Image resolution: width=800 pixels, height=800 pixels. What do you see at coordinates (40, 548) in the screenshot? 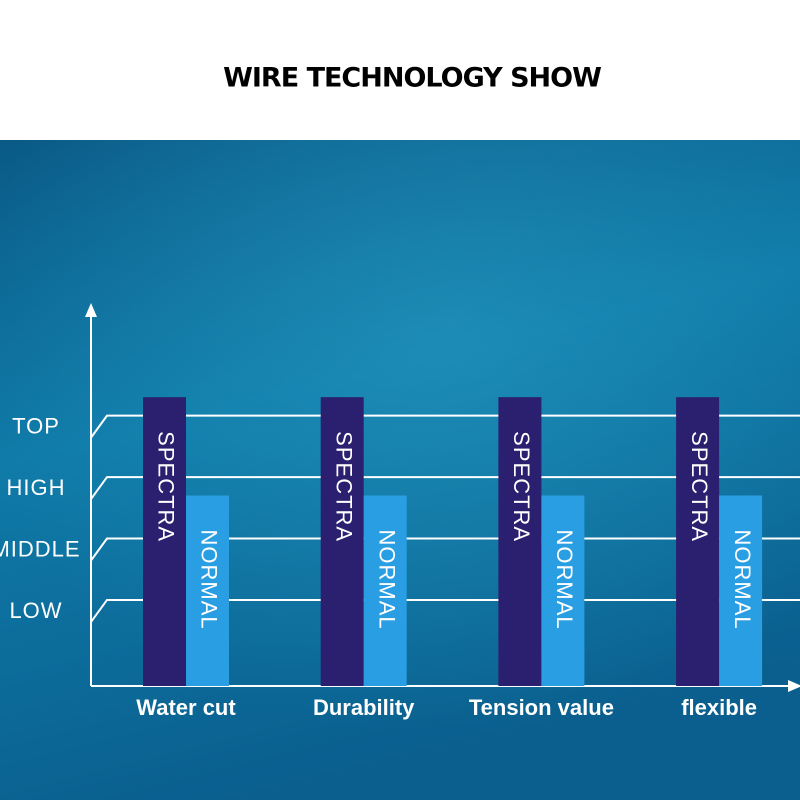
I see `y-tick-label: MIDDLE` at bounding box center [40, 548].